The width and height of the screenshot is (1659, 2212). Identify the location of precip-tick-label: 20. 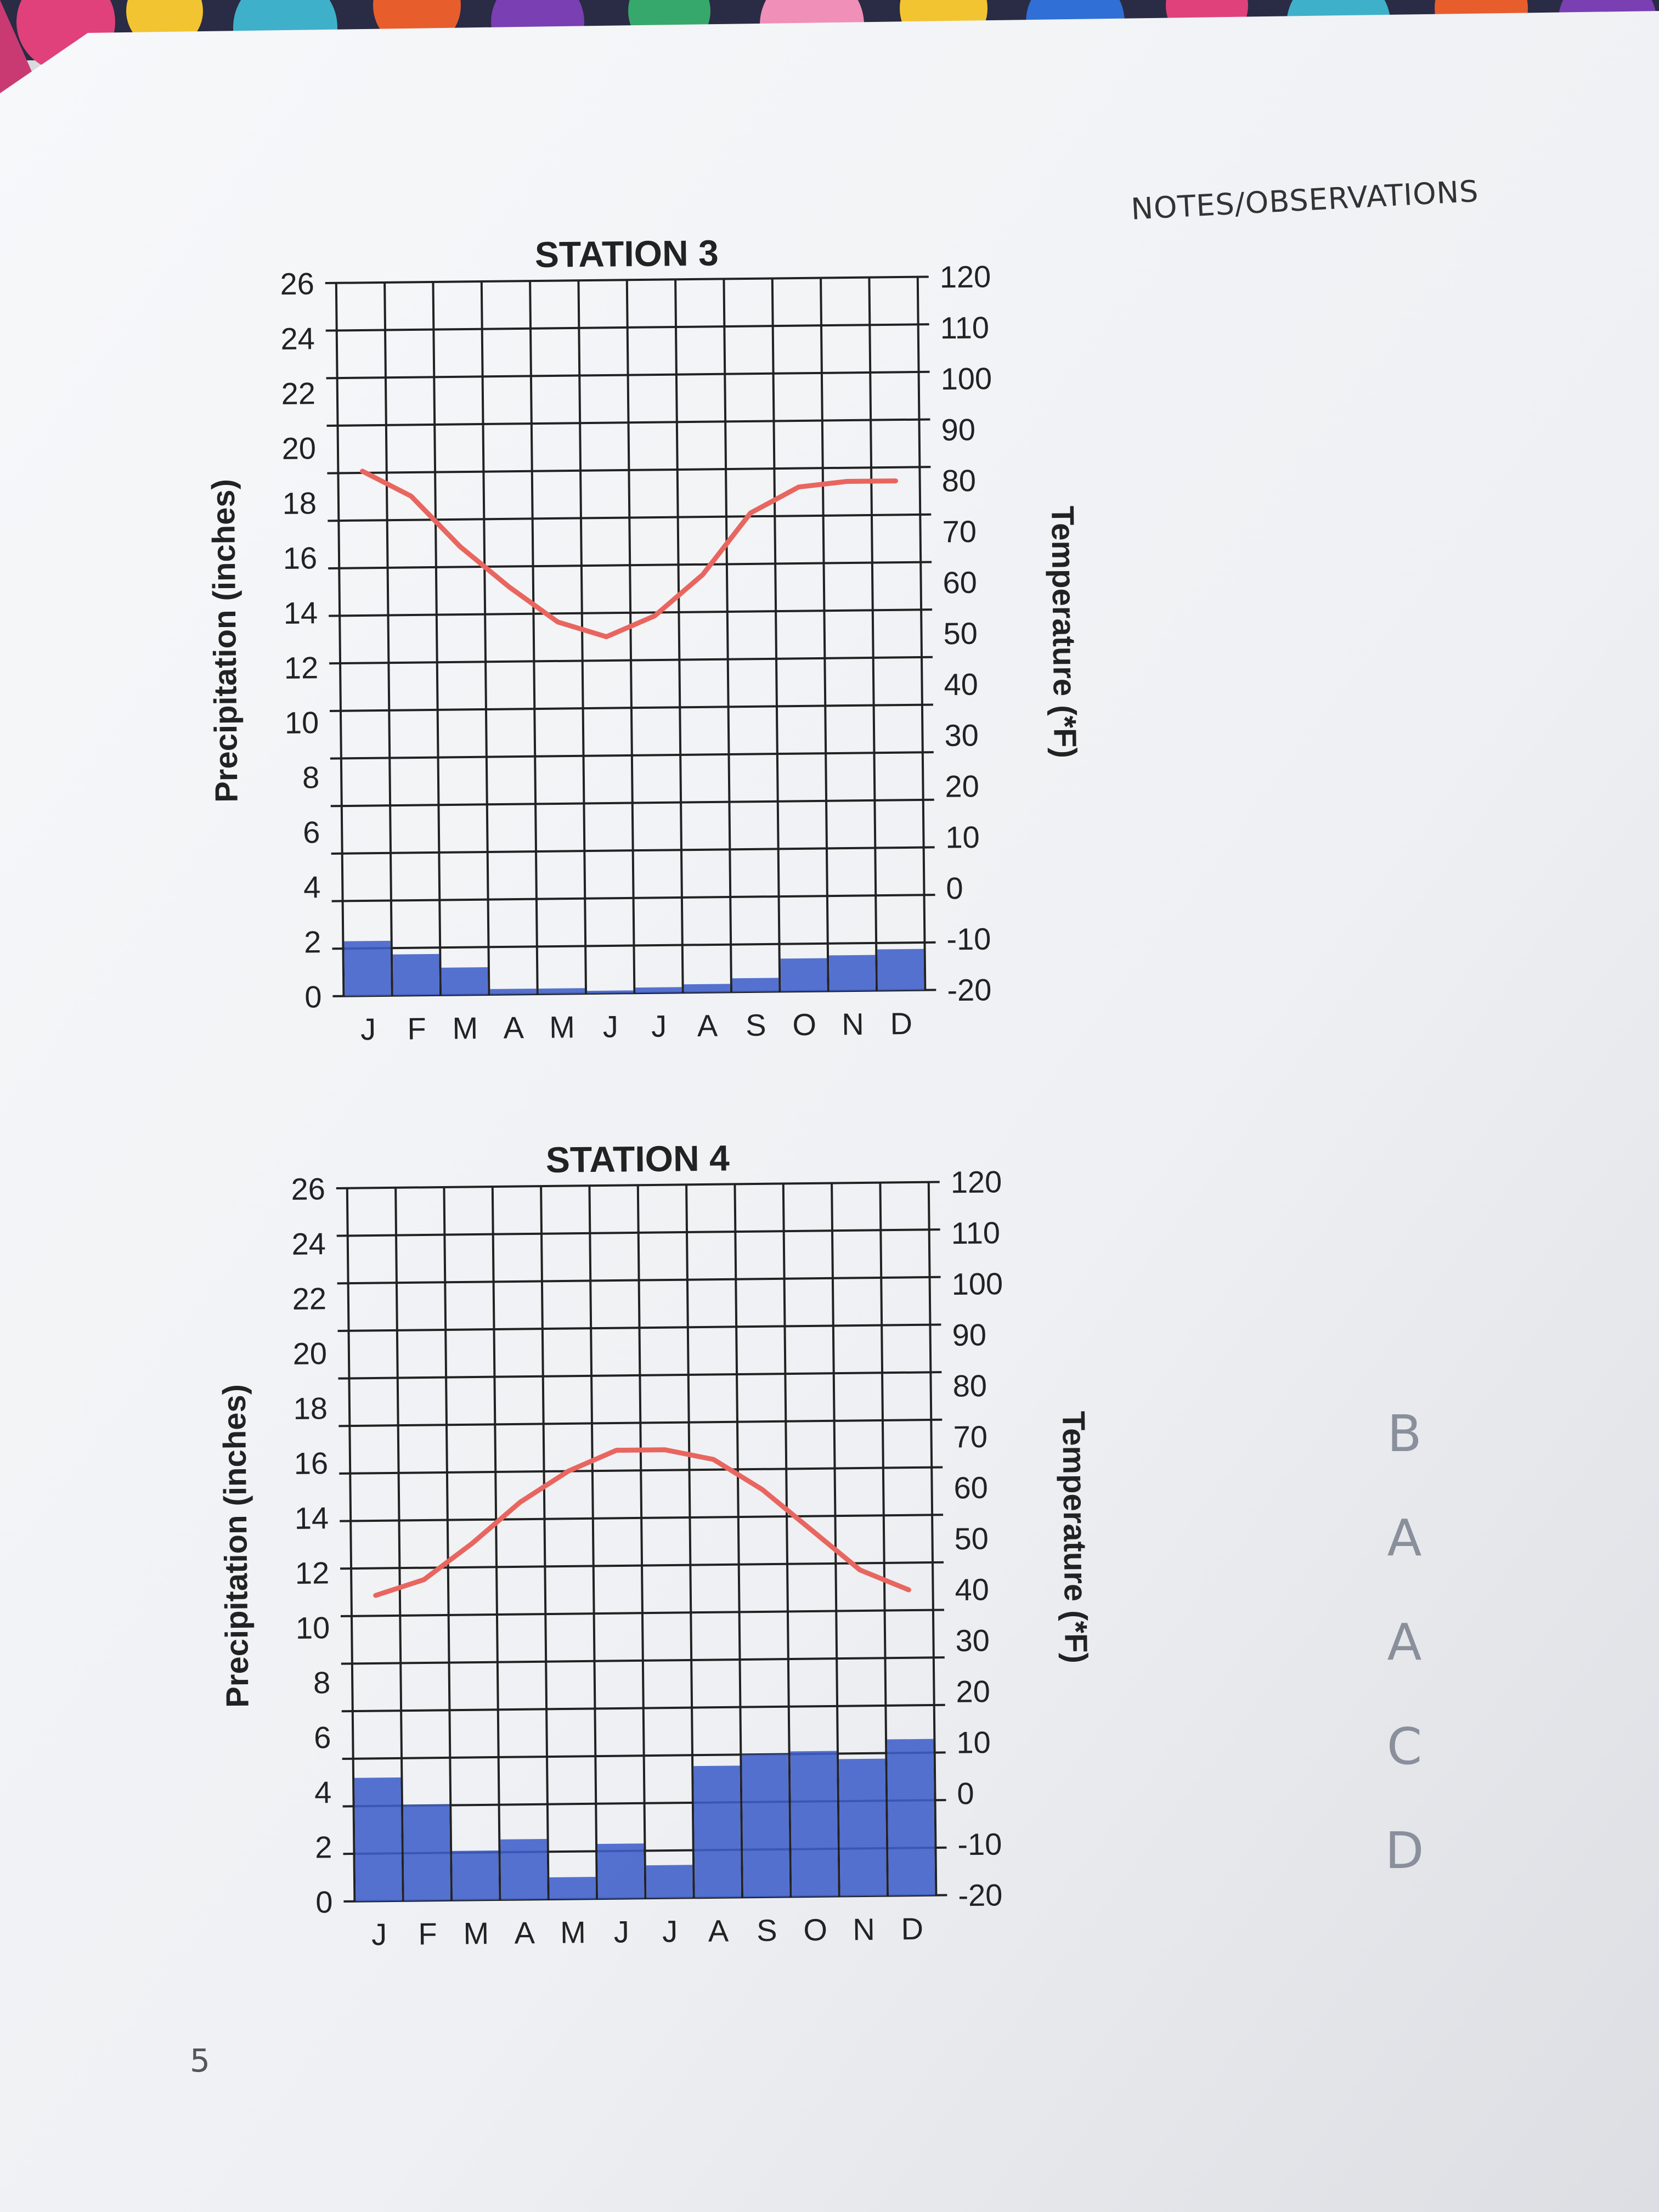
(309, 1353).